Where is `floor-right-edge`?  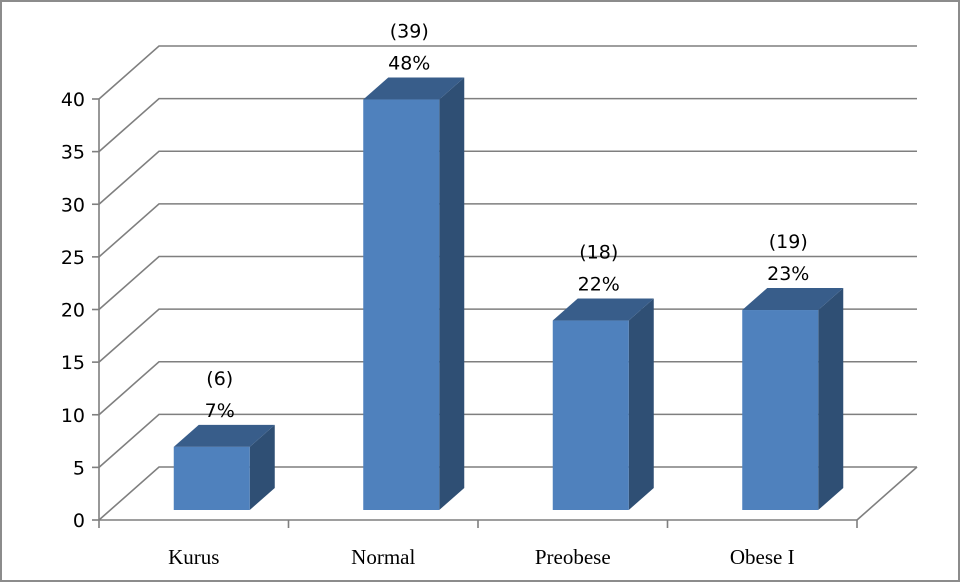 floor-right-edge is located at coordinates (887, 493).